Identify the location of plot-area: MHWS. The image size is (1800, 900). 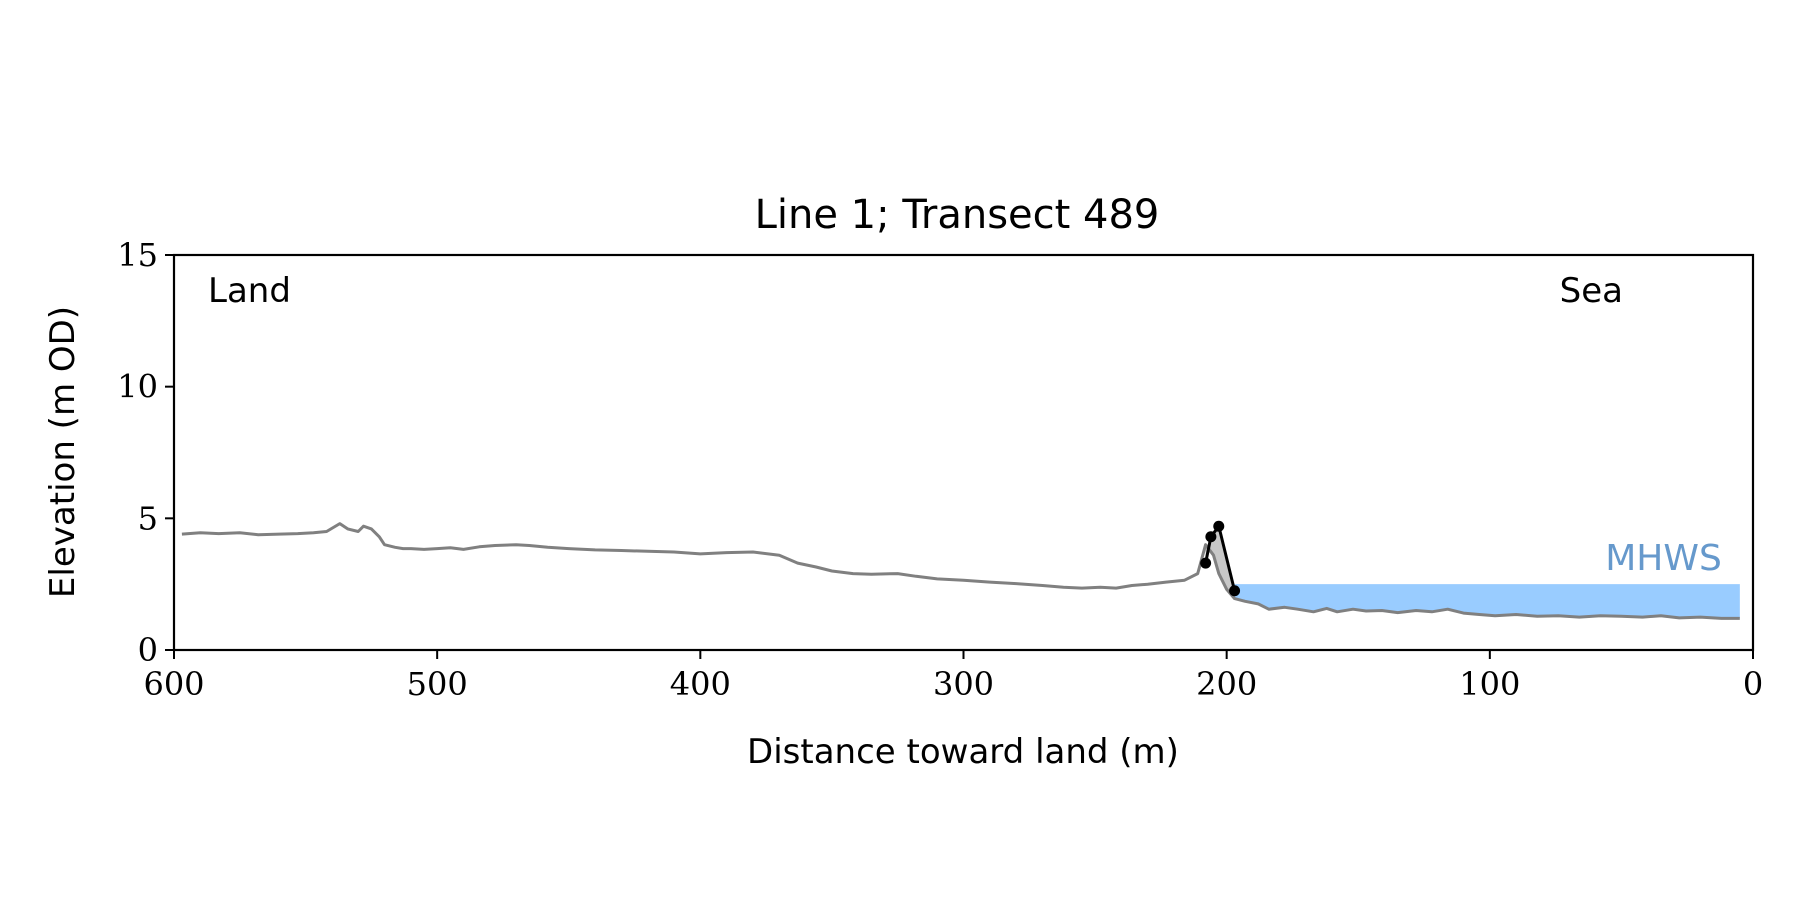
(960, 570).